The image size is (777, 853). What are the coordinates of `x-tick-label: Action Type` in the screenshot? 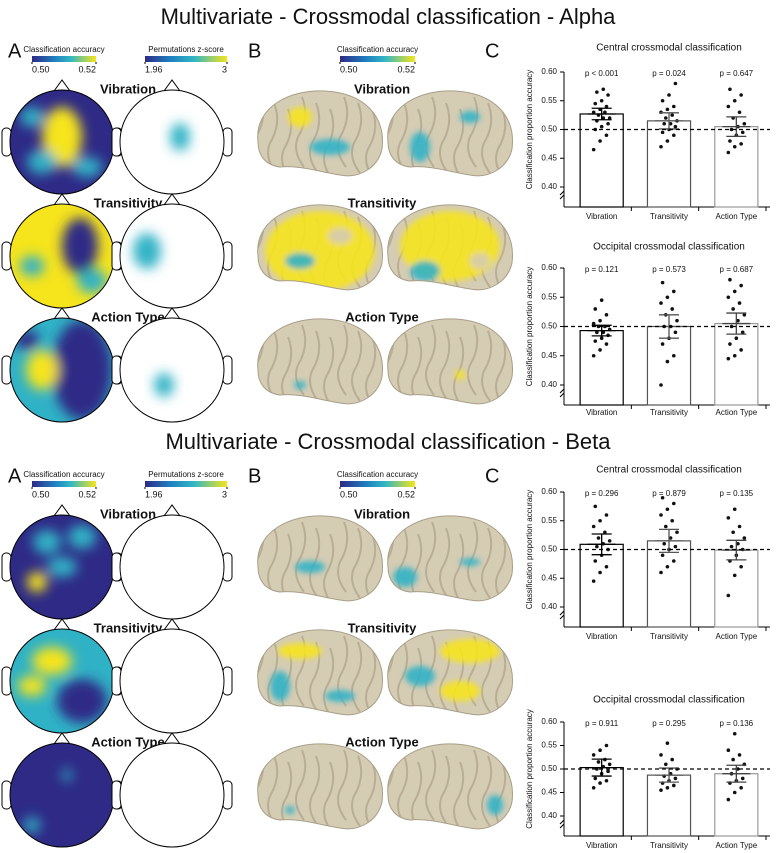 It's located at (737, 412).